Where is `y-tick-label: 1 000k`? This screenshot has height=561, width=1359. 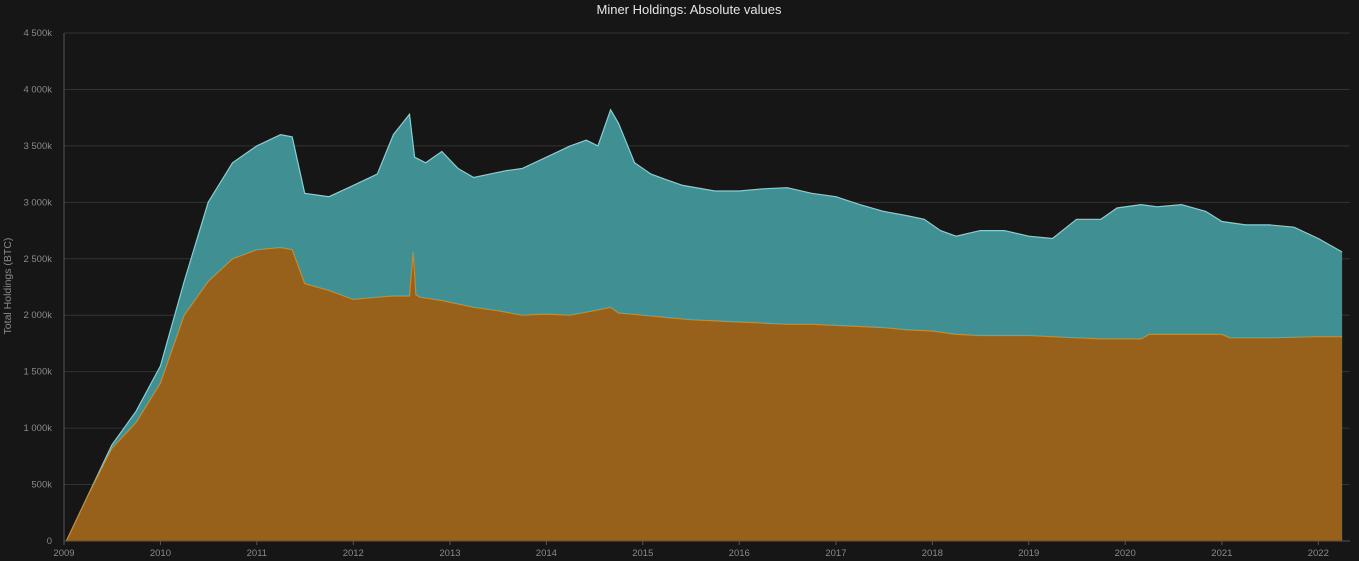
y-tick-label: 1 000k is located at coordinates (37, 428).